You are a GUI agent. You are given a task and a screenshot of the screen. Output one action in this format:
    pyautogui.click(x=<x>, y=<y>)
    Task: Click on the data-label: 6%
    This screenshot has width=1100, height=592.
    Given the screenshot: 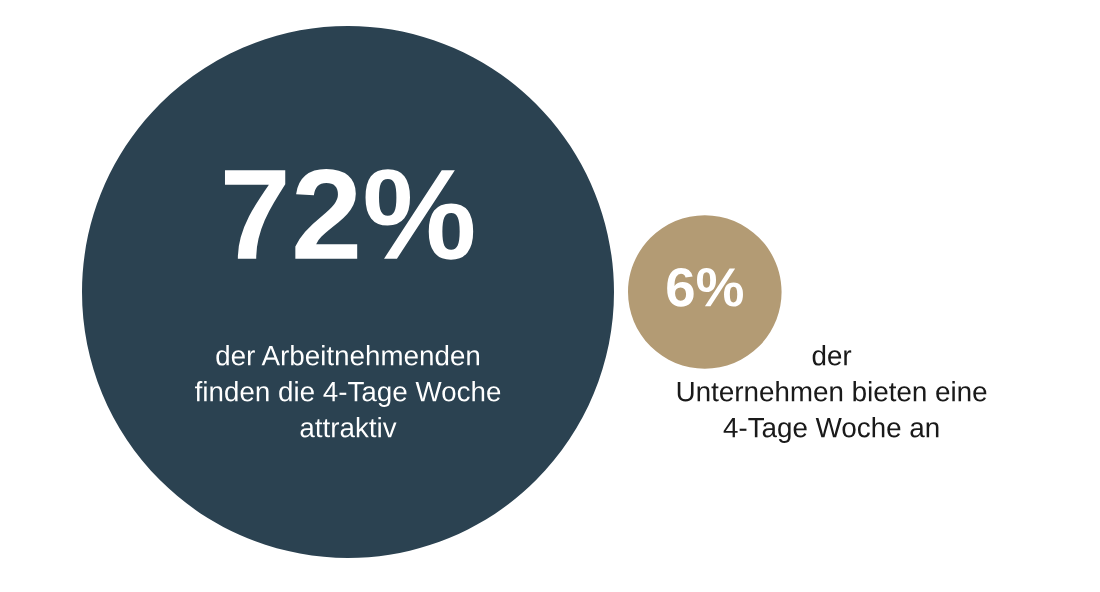 What is the action you would take?
    pyautogui.click(x=705, y=287)
    